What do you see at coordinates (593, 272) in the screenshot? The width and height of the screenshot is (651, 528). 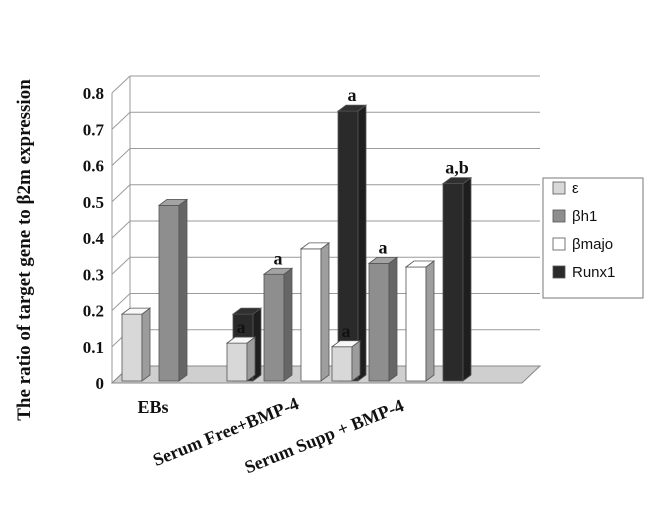 I see `legend-label: Runx1` at bounding box center [593, 272].